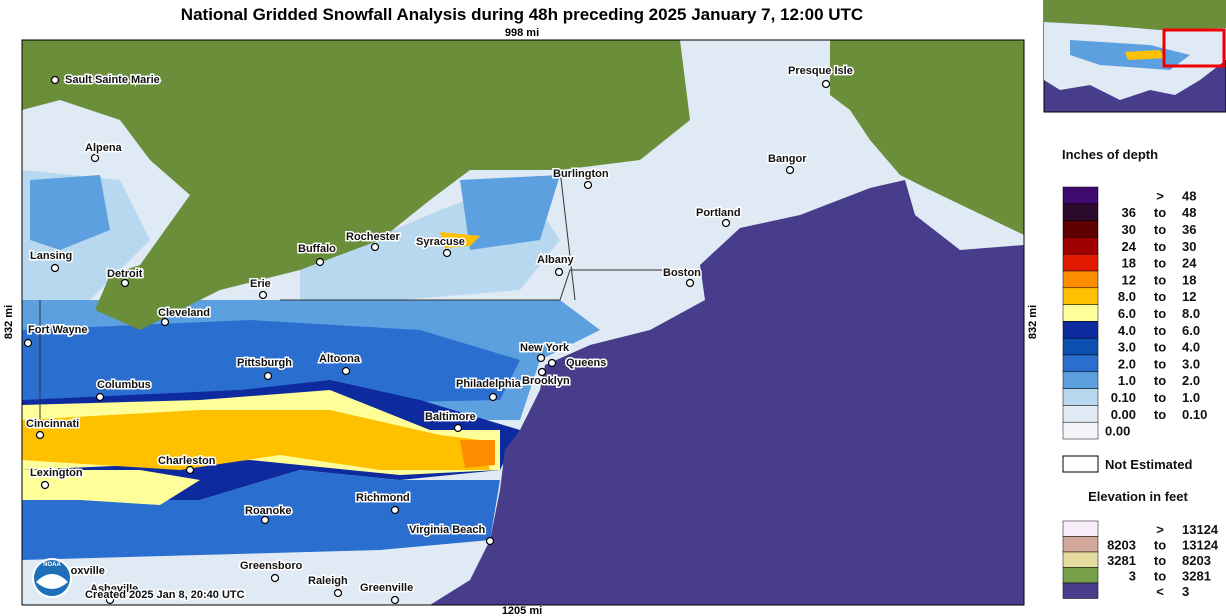 The width and height of the screenshot is (1226, 616). What do you see at coordinates (1185, 591) in the screenshot?
I see `elevation-high: 3` at bounding box center [1185, 591].